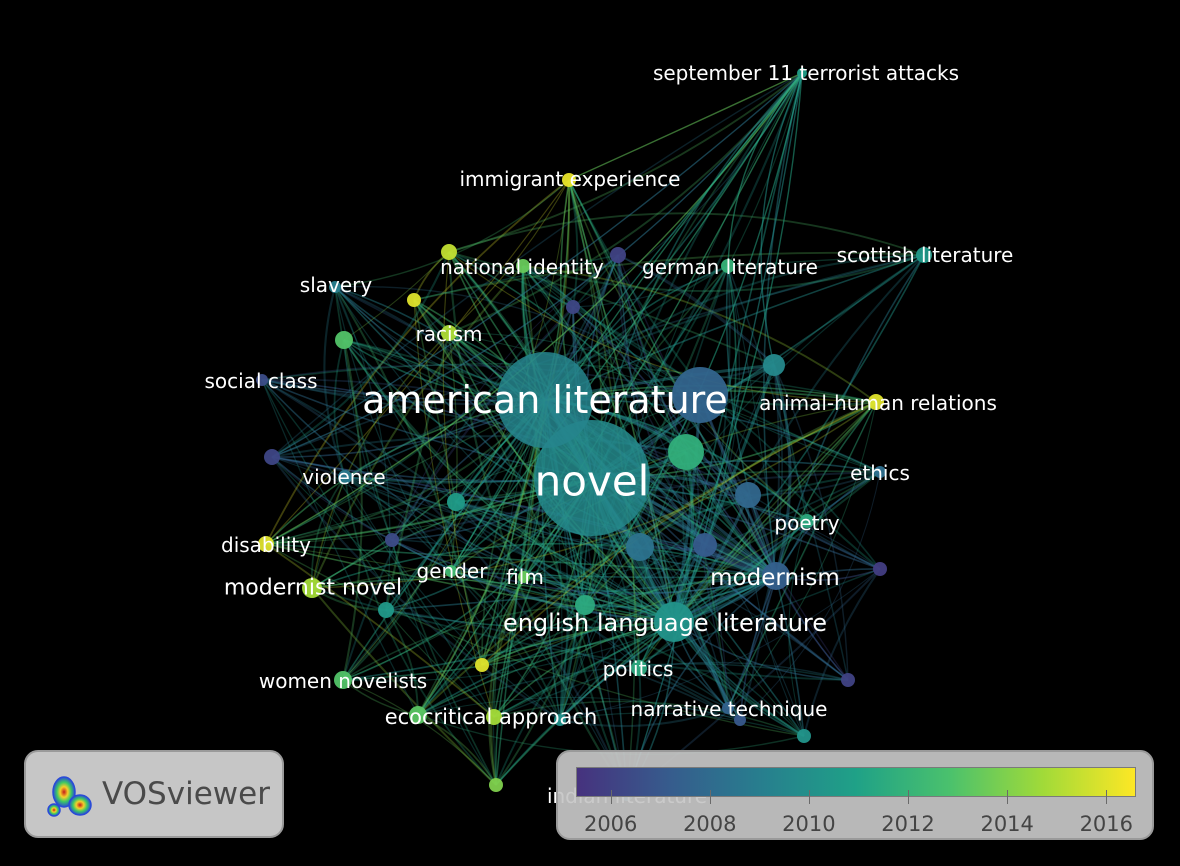  I want to click on node-narrative-technique, so click(728, 708).